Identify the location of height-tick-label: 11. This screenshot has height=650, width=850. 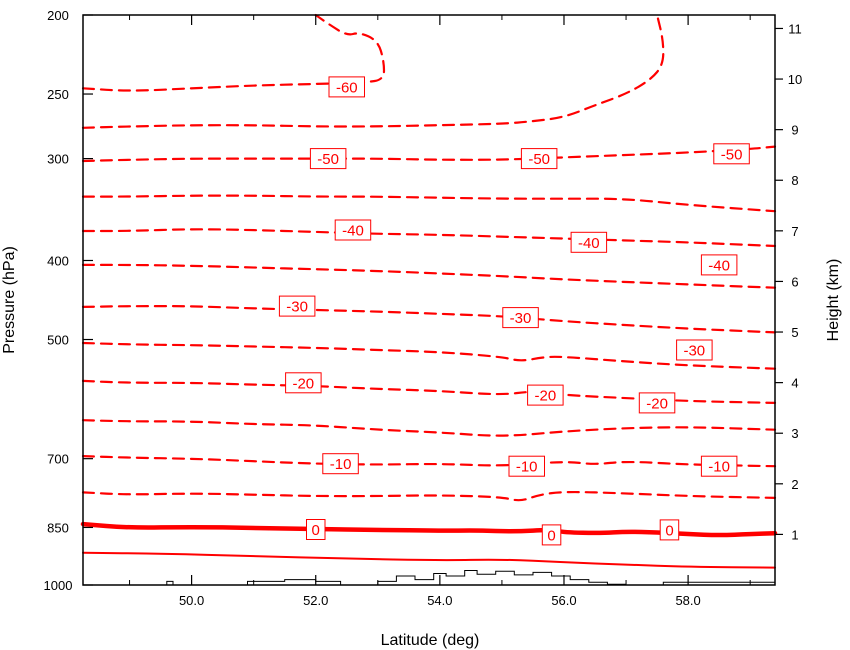
(795, 28).